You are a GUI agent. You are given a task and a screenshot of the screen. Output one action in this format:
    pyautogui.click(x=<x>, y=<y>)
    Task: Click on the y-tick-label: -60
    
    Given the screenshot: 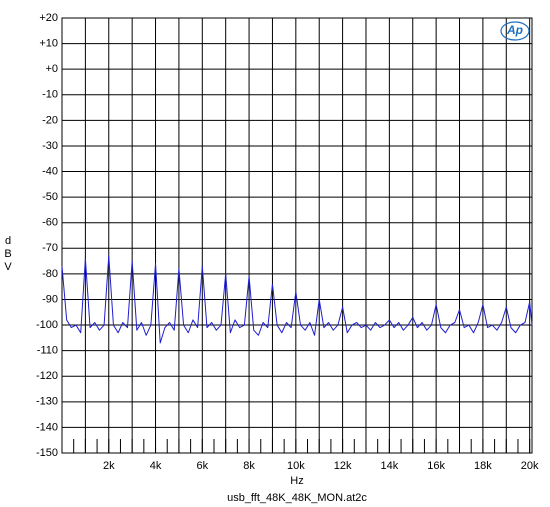 What is the action you would take?
    pyautogui.click(x=50, y=223)
    